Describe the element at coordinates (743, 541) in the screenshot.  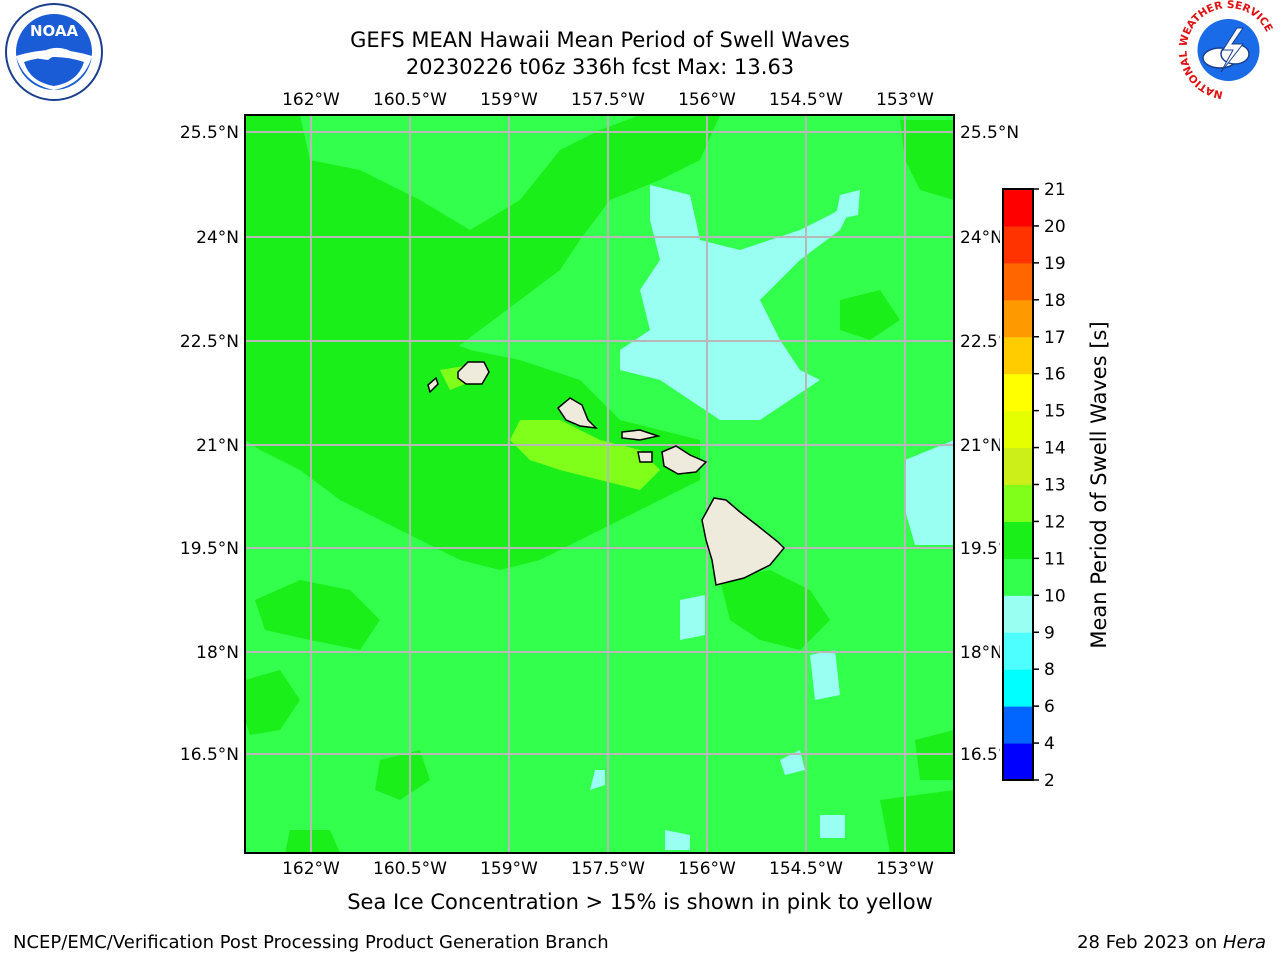
I see `island-hawaii` at that location.